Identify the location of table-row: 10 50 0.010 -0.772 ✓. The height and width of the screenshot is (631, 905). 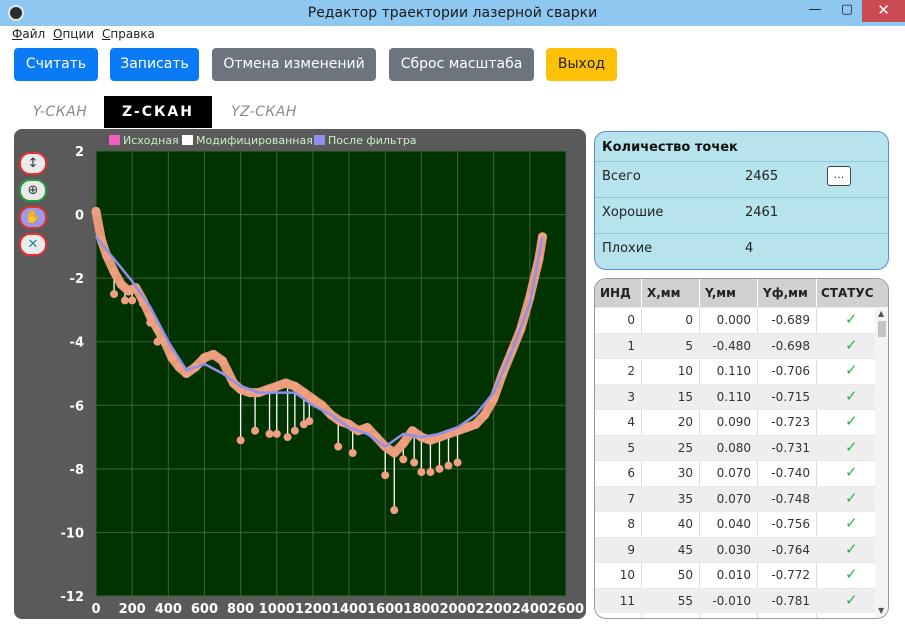
(735, 574).